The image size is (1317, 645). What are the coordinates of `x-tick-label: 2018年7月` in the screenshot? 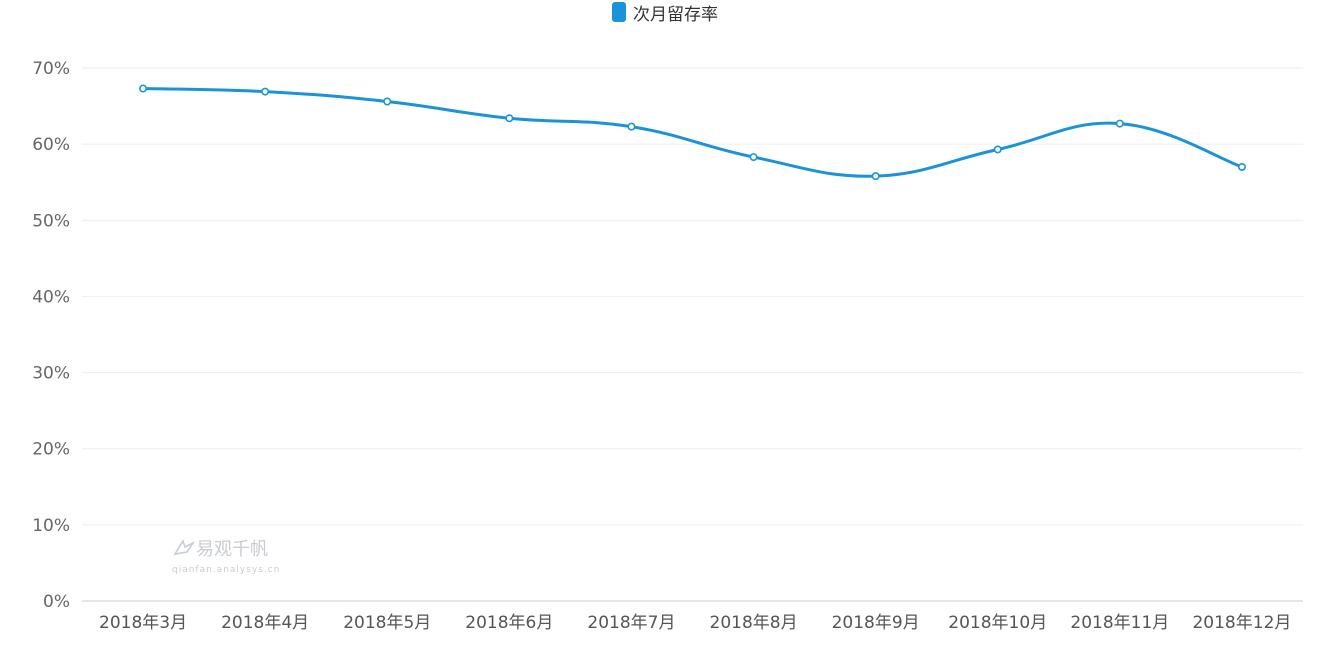 It's located at (631, 623).